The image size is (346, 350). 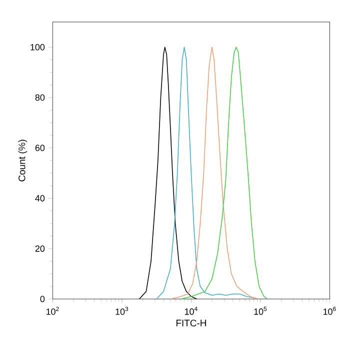 I want to click on x-tick-label: 10$^{5}$, so click(x=260, y=310).